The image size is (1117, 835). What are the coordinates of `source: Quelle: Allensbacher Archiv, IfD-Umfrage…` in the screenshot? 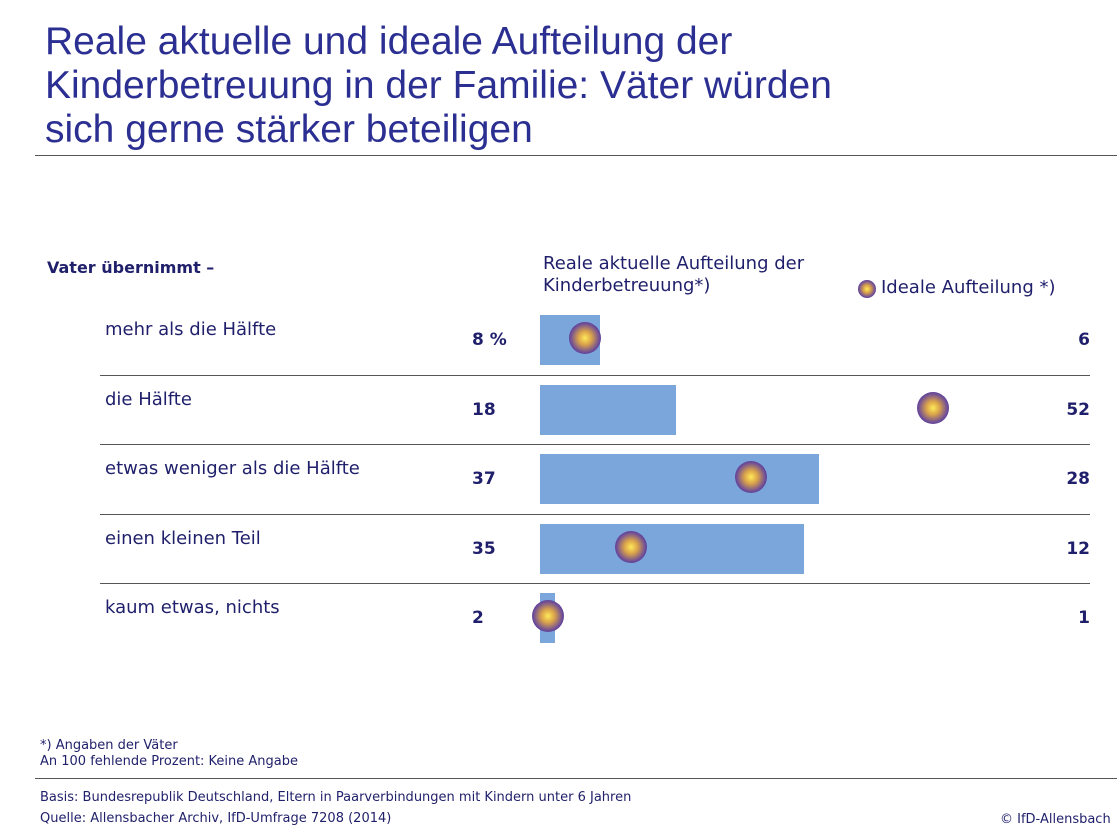 It's located at (216, 818).